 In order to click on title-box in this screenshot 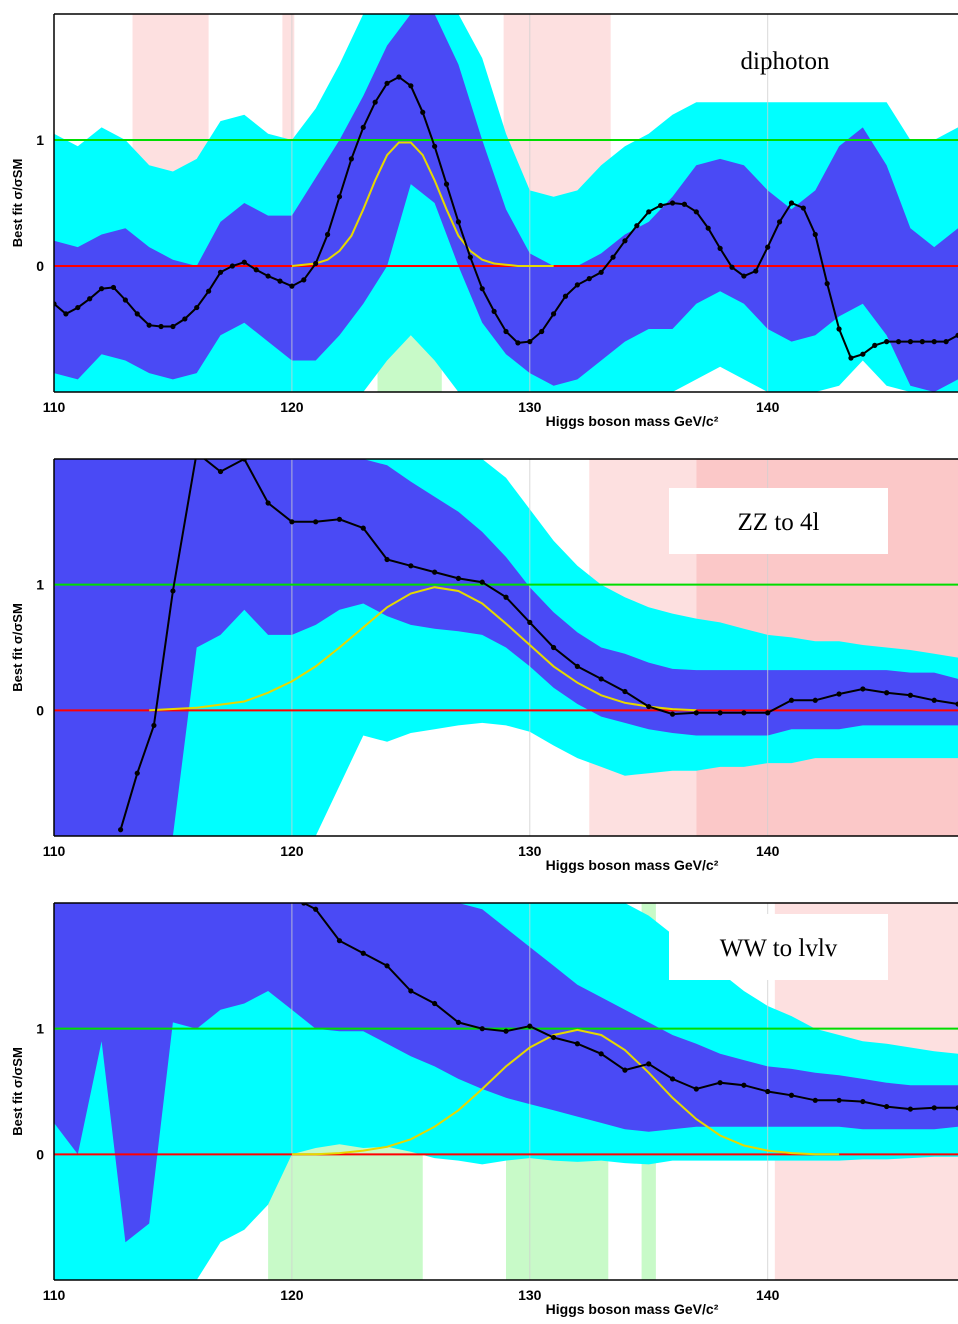, I will do `click(778, 947)`.